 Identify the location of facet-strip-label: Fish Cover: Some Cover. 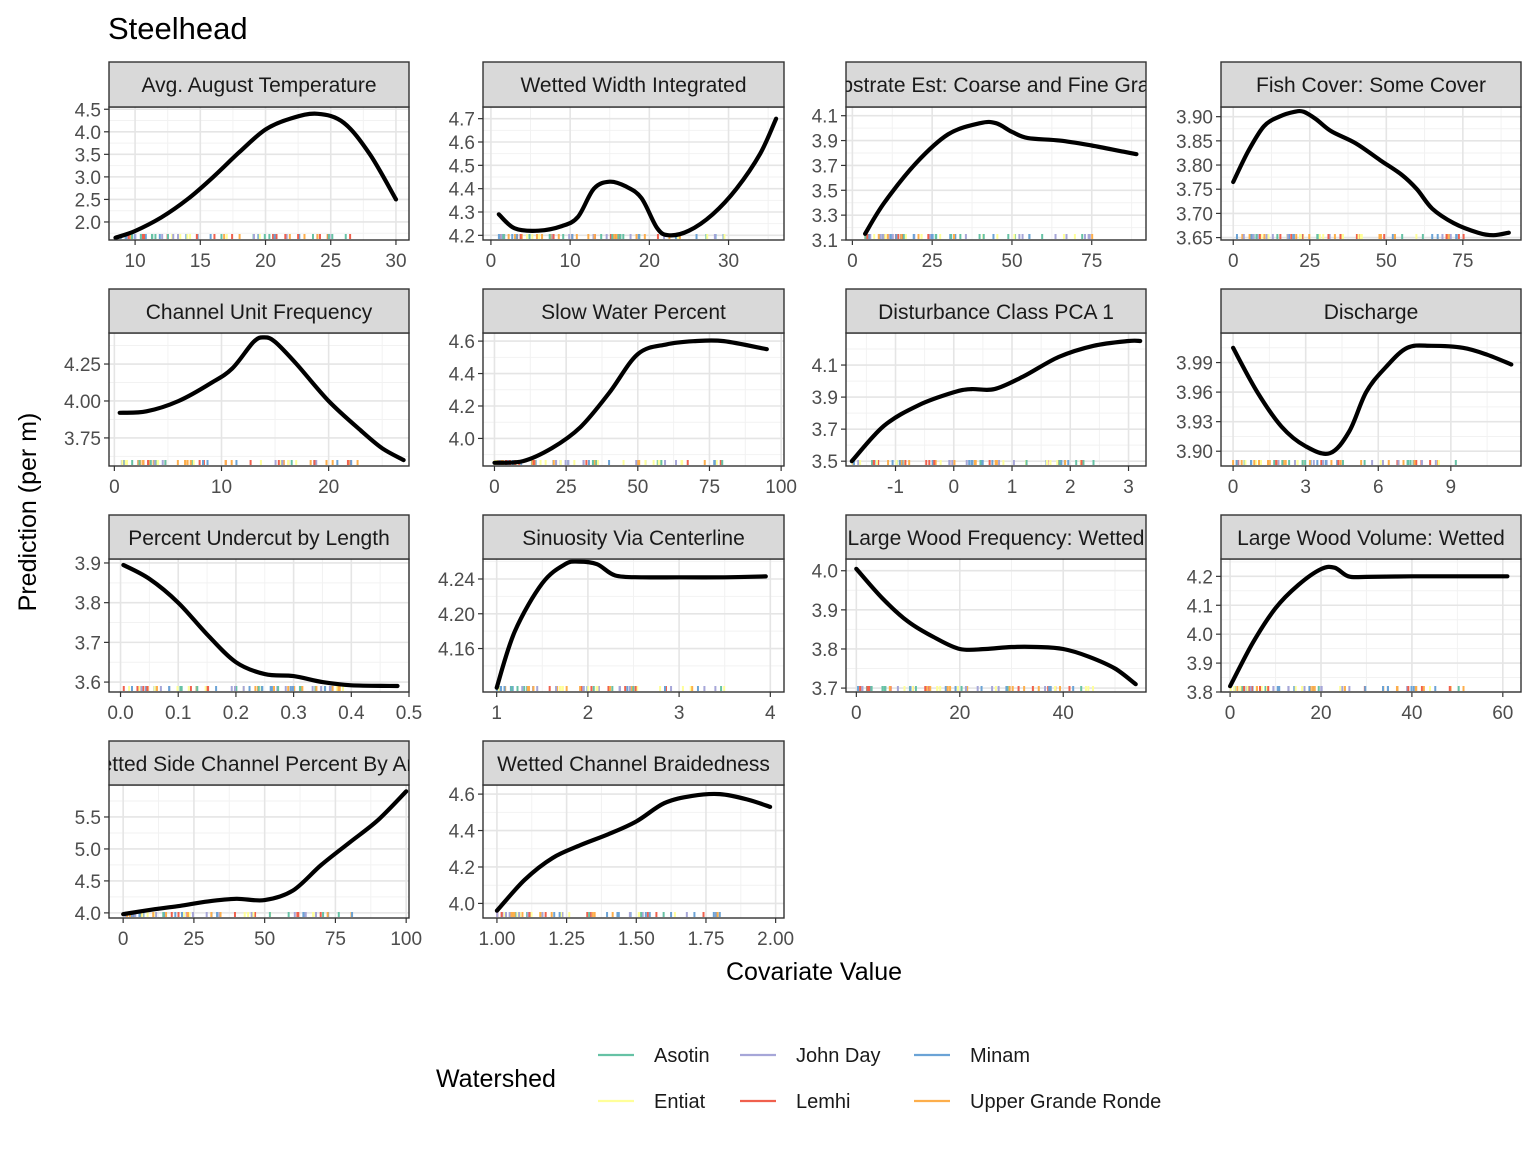
(1371, 85).